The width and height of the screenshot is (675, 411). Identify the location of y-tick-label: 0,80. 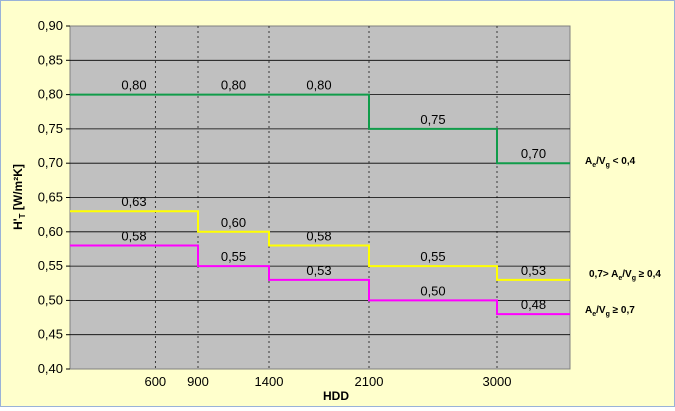
(50, 94).